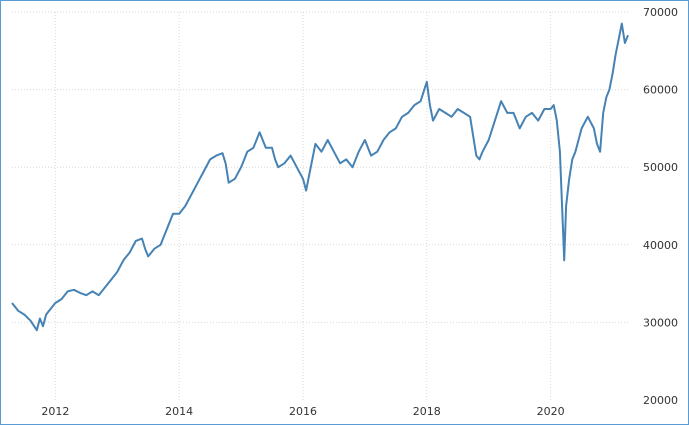 Image resolution: width=689 pixels, height=425 pixels. I want to click on x-axis-tick-labels: 2012 2014 2016 2018 2020, so click(302, 411).